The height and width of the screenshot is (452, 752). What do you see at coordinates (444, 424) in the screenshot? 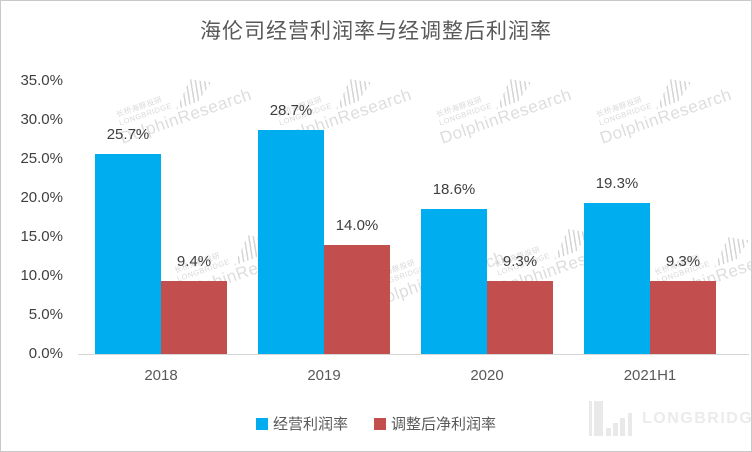
I see `legend-label: 调整后净利润率` at bounding box center [444, 424].